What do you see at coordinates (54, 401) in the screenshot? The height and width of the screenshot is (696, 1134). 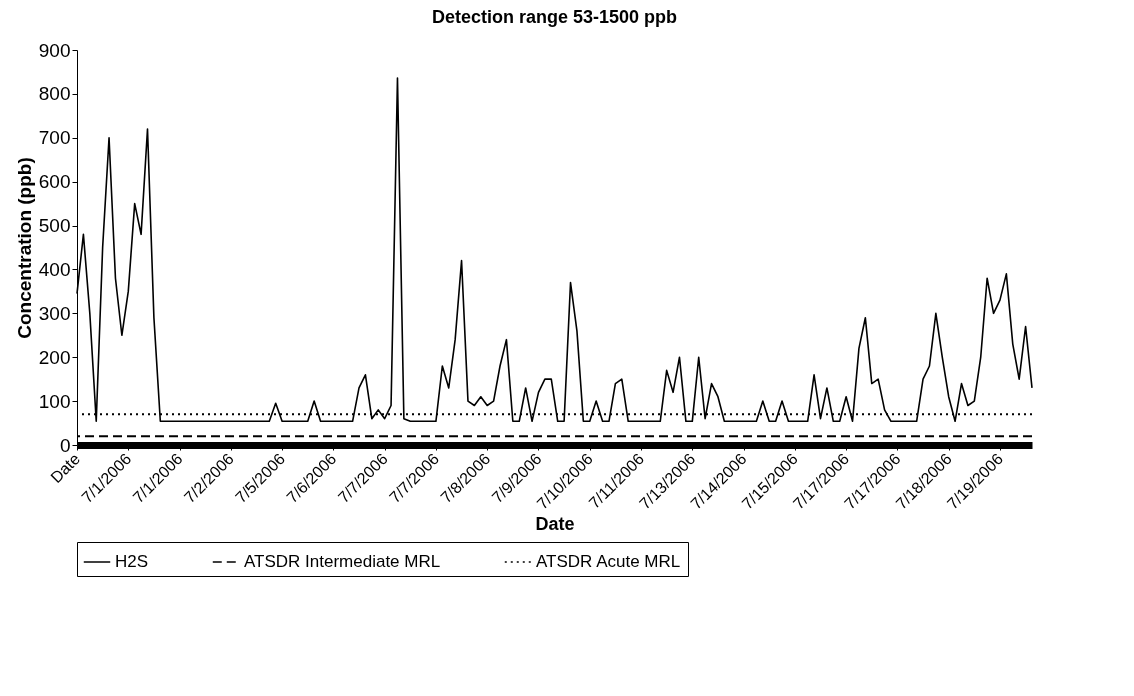 I see `y-tick-label: 100` at bounding box center [54, 401].